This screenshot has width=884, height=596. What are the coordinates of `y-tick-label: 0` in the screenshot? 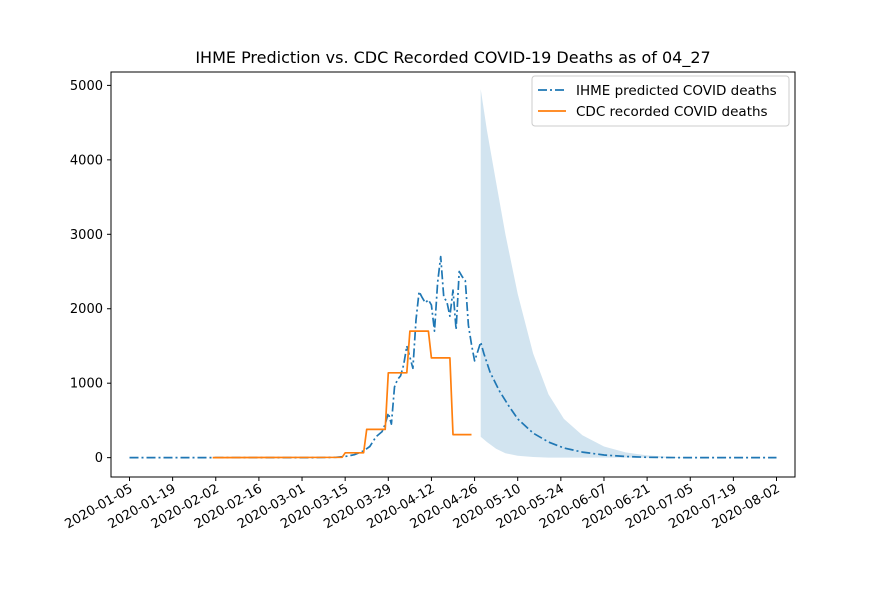 It's located at (99, 458).